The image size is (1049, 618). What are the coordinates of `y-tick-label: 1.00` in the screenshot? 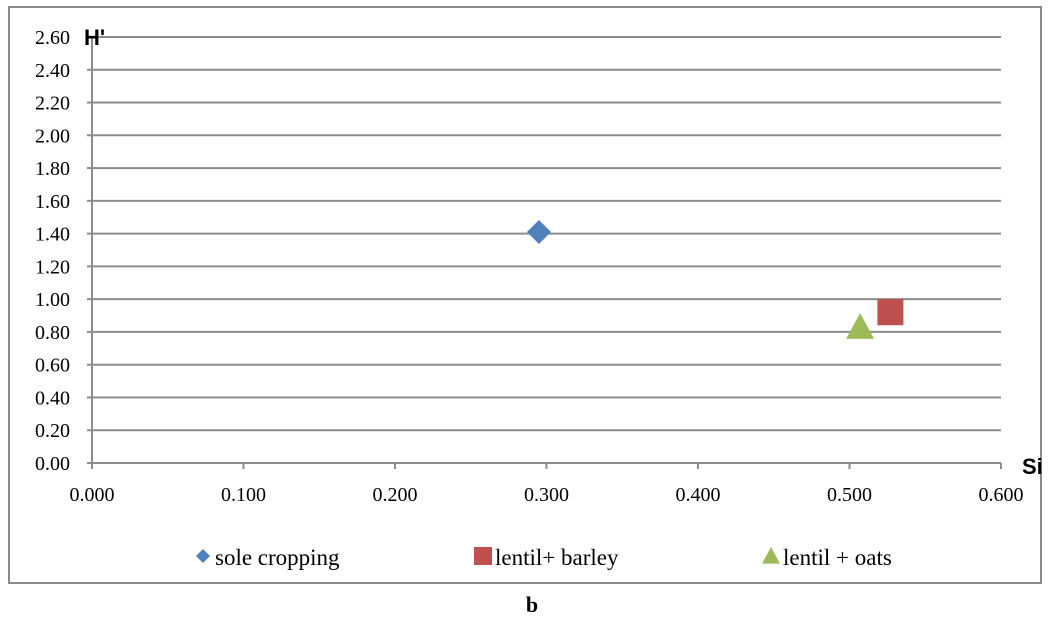 It's located at (52, 300).